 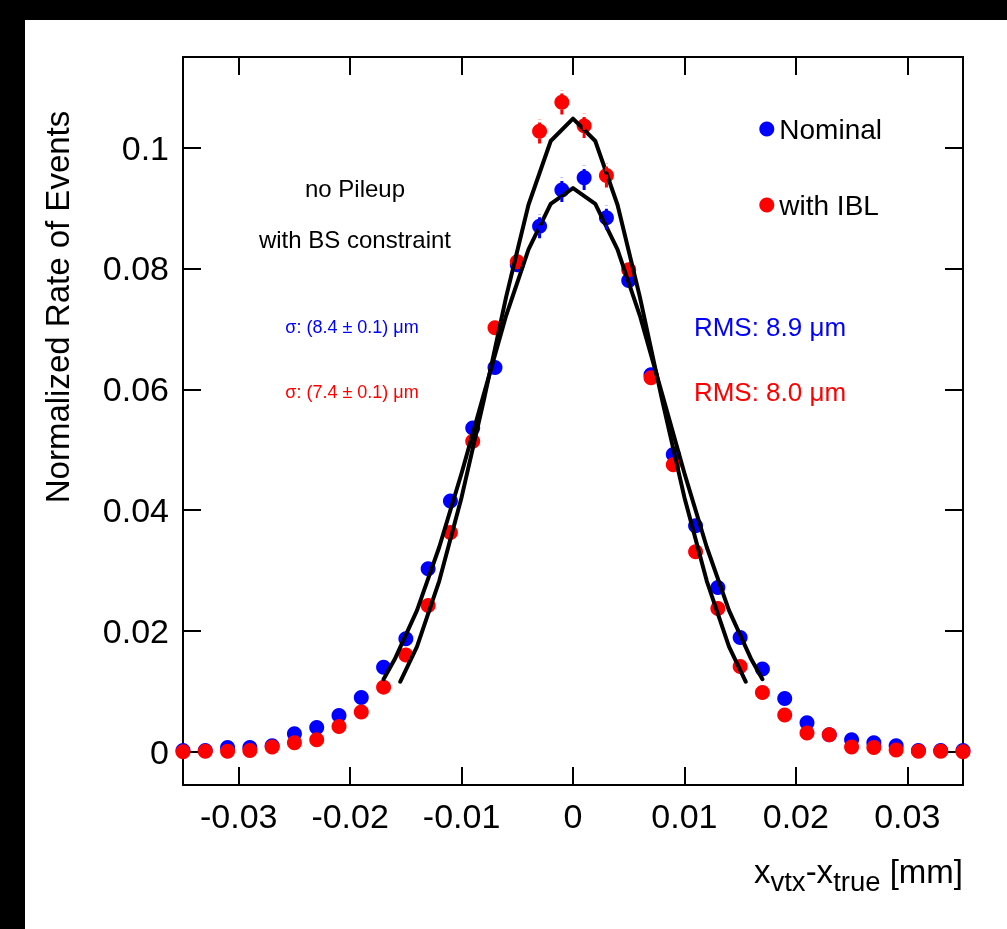 What do you see at coordinates (159, 751) in the screenshot?
I see `y-tick-label: 0` at bounding box center [159, 751].